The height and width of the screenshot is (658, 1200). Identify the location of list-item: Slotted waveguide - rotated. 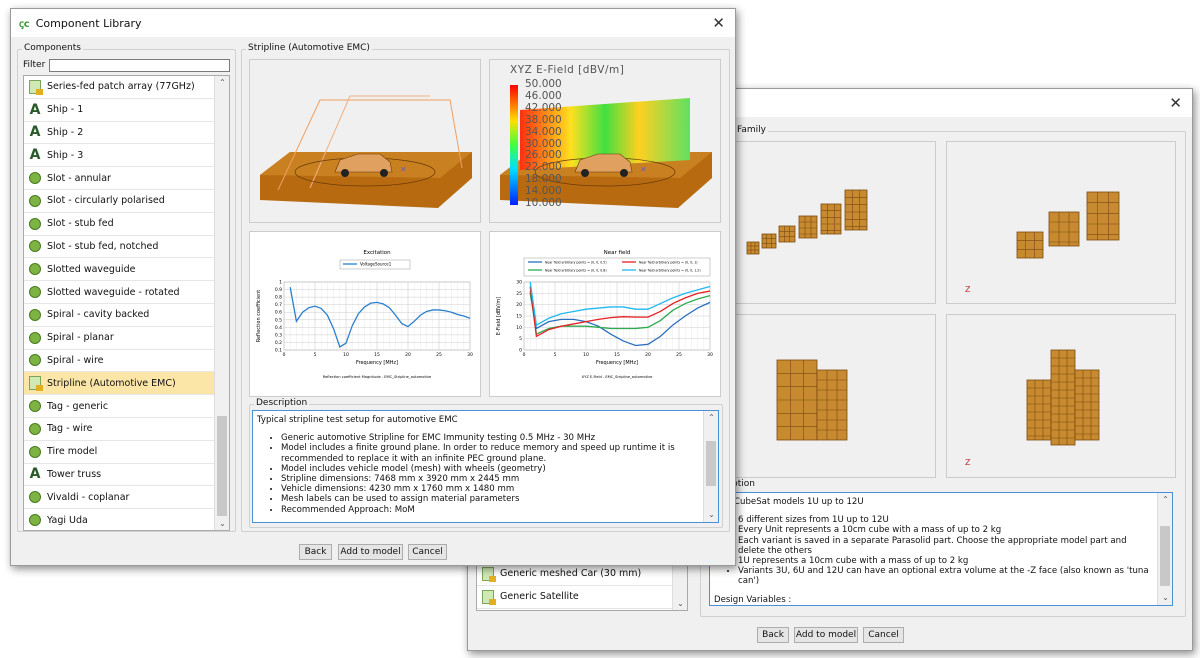
(126, 292).